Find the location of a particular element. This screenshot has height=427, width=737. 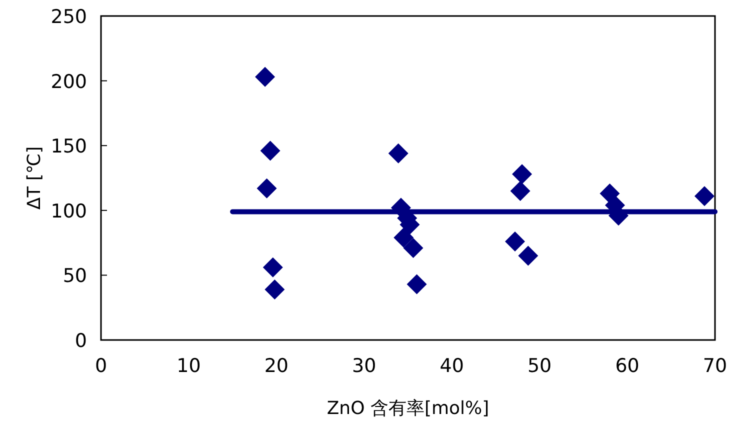

x-tick-label: 0 is located at coordinates (101, 366).